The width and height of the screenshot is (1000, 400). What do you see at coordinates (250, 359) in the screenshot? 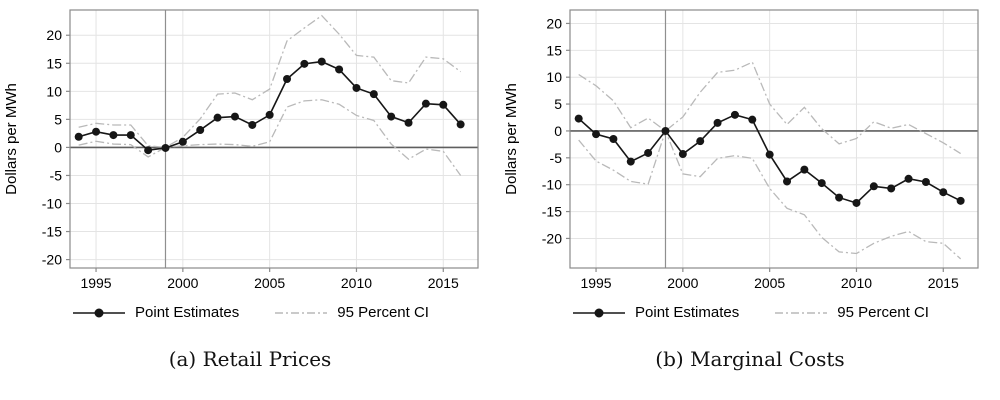
I see `caption-a: (a) Retail Prices` at bounding box center [250, 359].